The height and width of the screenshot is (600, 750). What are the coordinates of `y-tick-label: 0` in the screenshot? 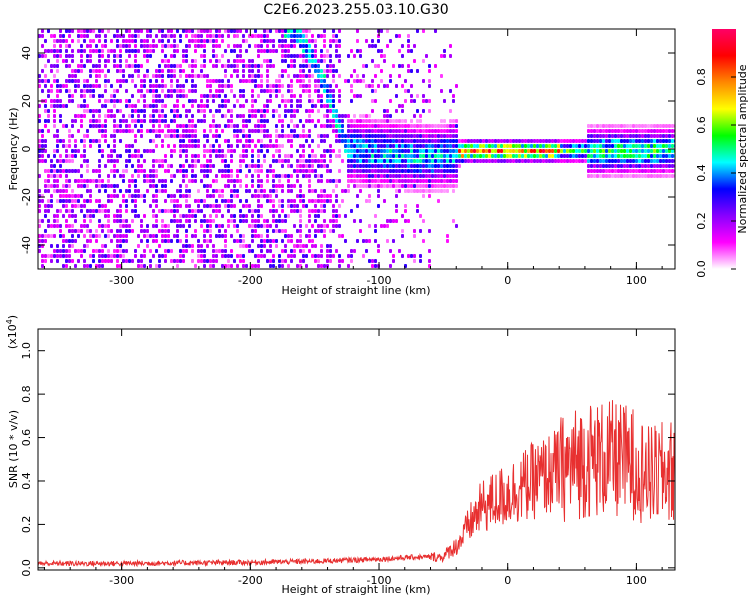 It's located at (26, 149).